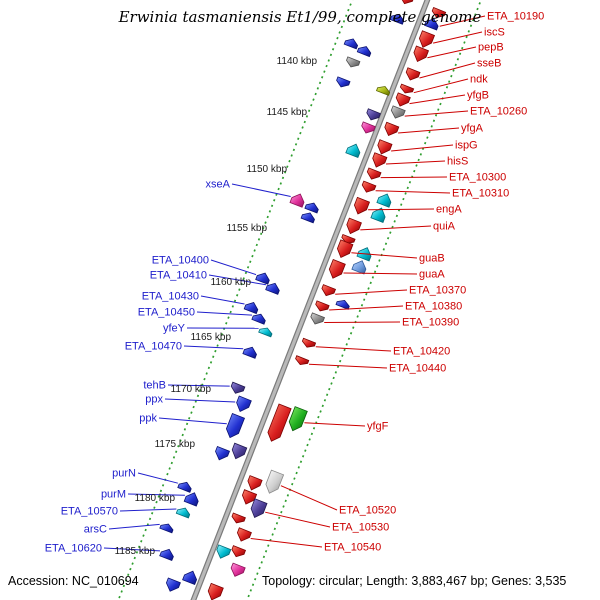  Describe the element at coordinates (494, 33) in the screenshot. I see `gene-label-iscS: iscS` at that location.